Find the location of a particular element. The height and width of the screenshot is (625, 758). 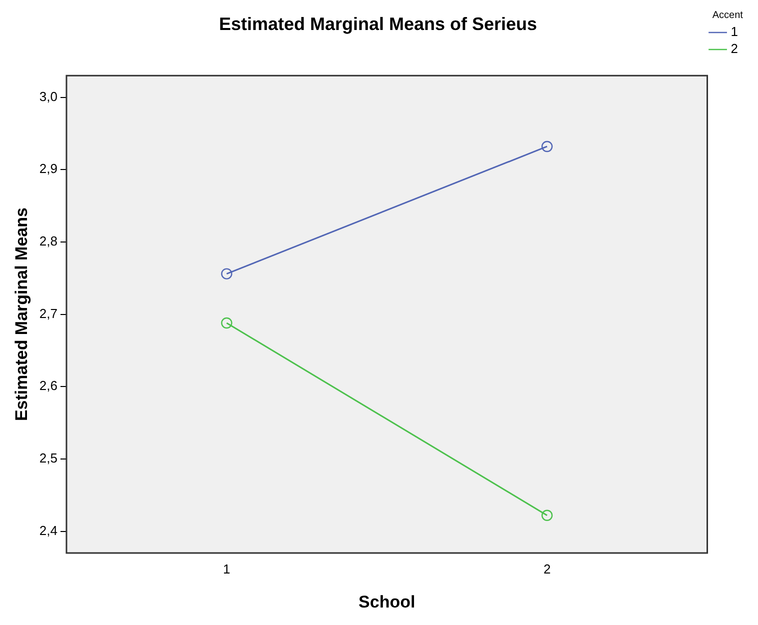

y-tick-label: 2,9 is located at coordinates (48, 168).